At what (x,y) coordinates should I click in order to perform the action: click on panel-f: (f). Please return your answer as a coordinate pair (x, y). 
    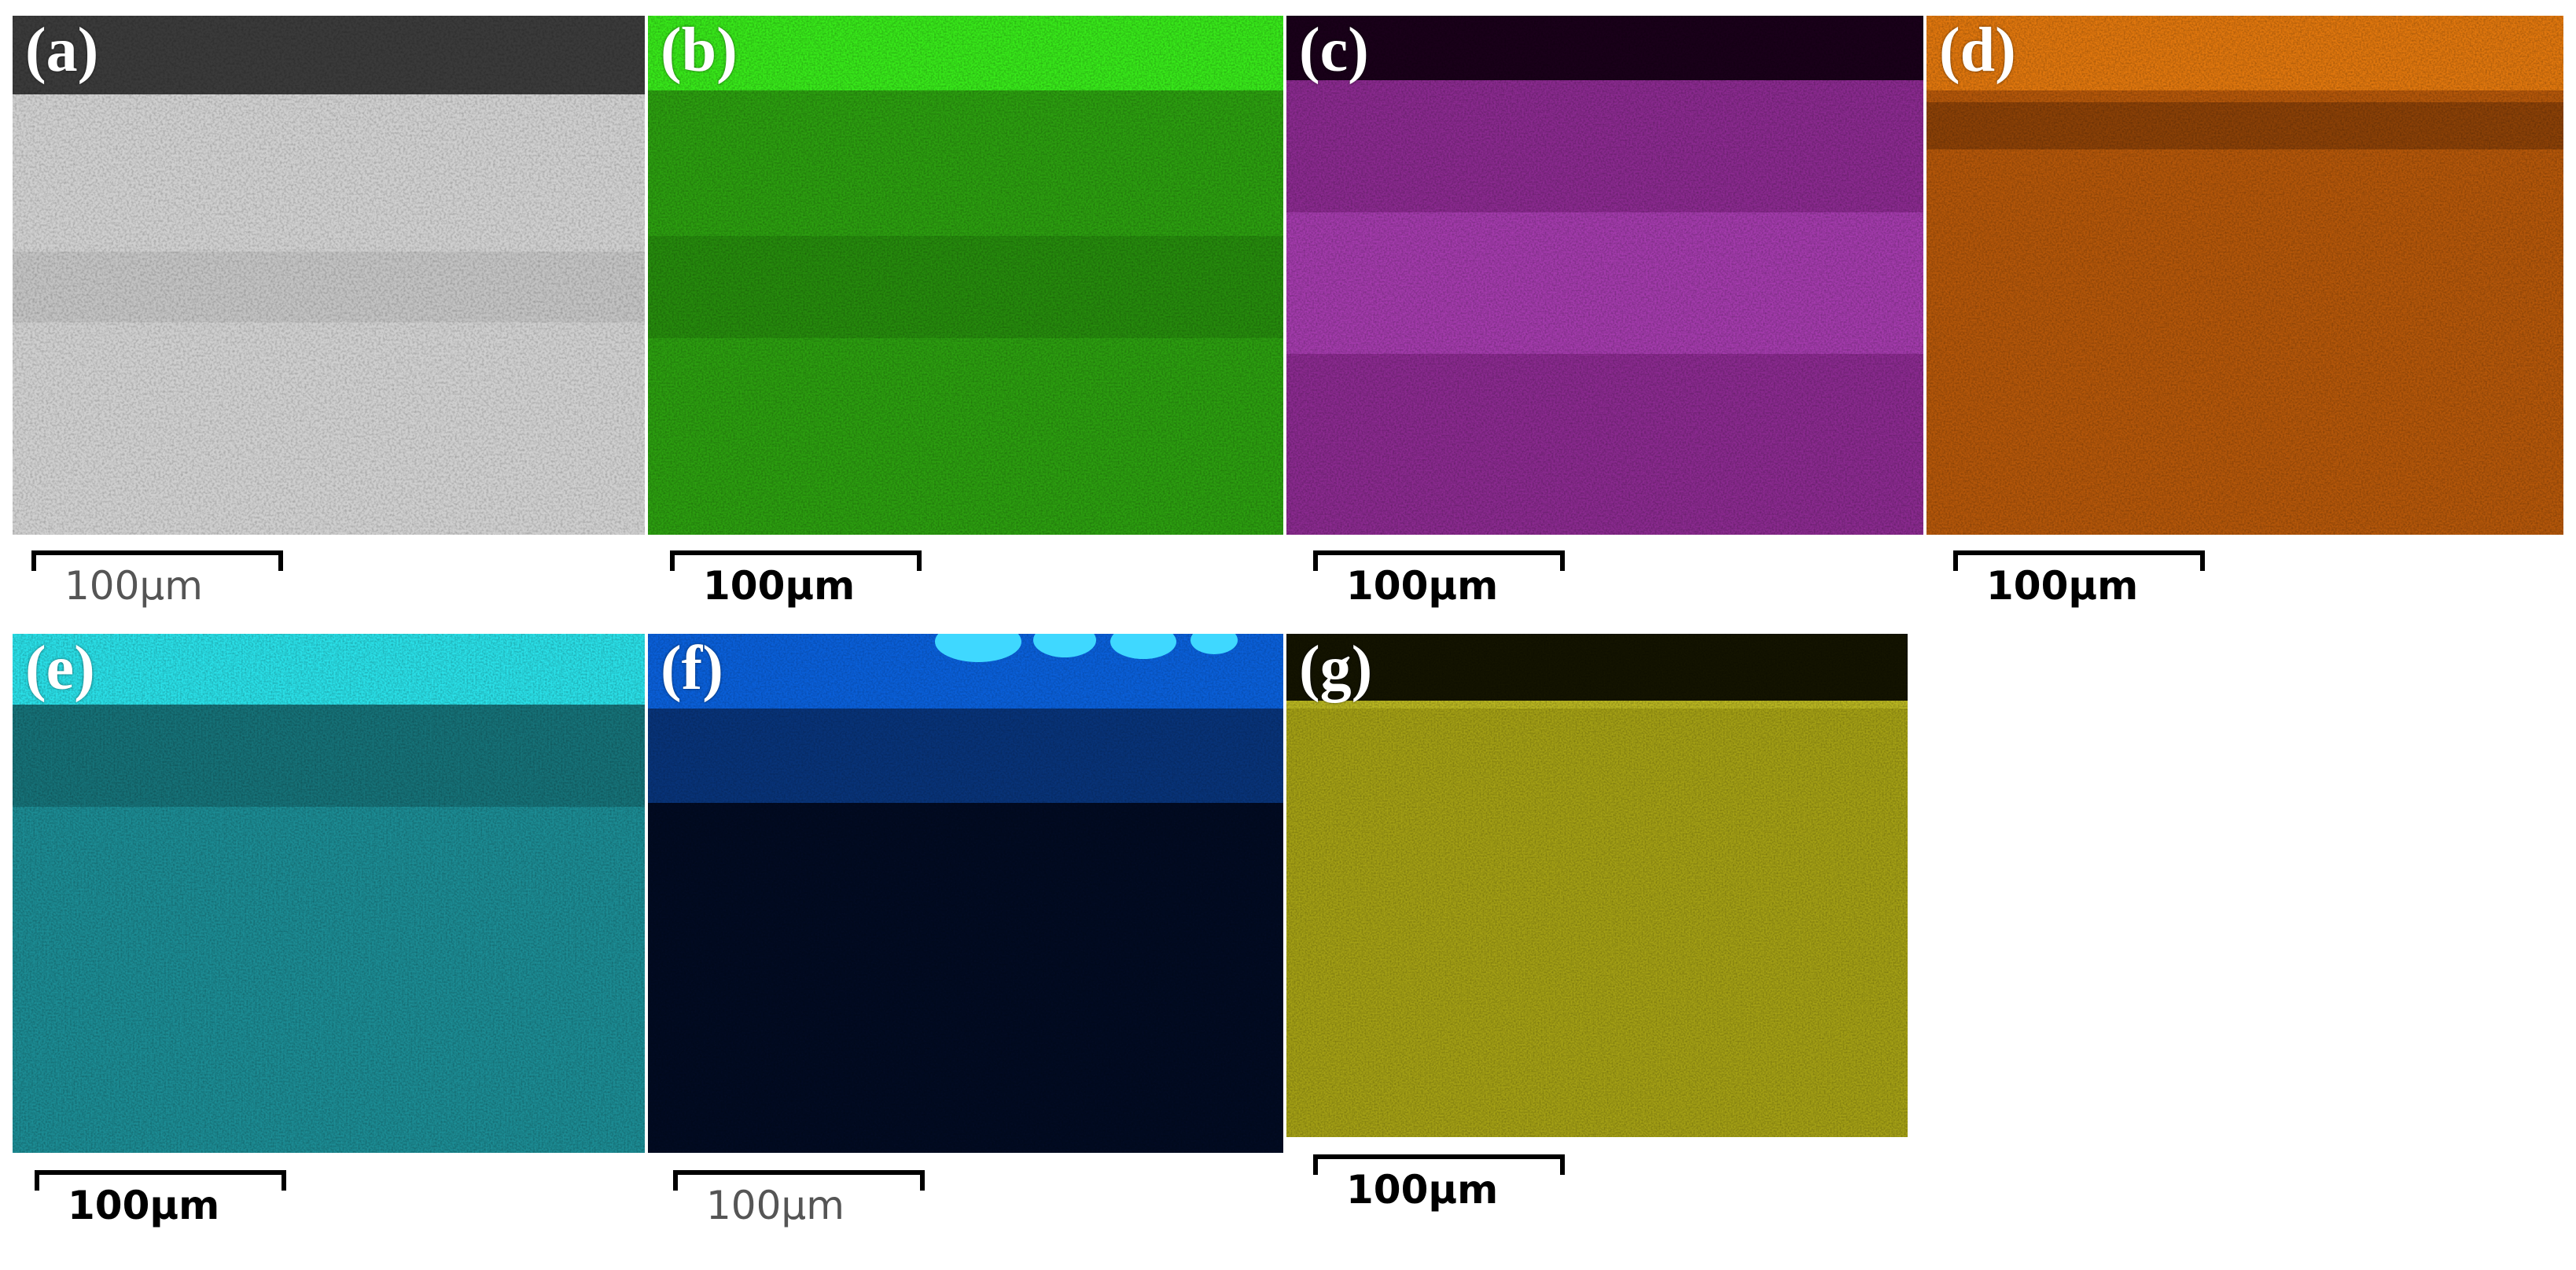
    Looking at the image, I should click on (966, 893).